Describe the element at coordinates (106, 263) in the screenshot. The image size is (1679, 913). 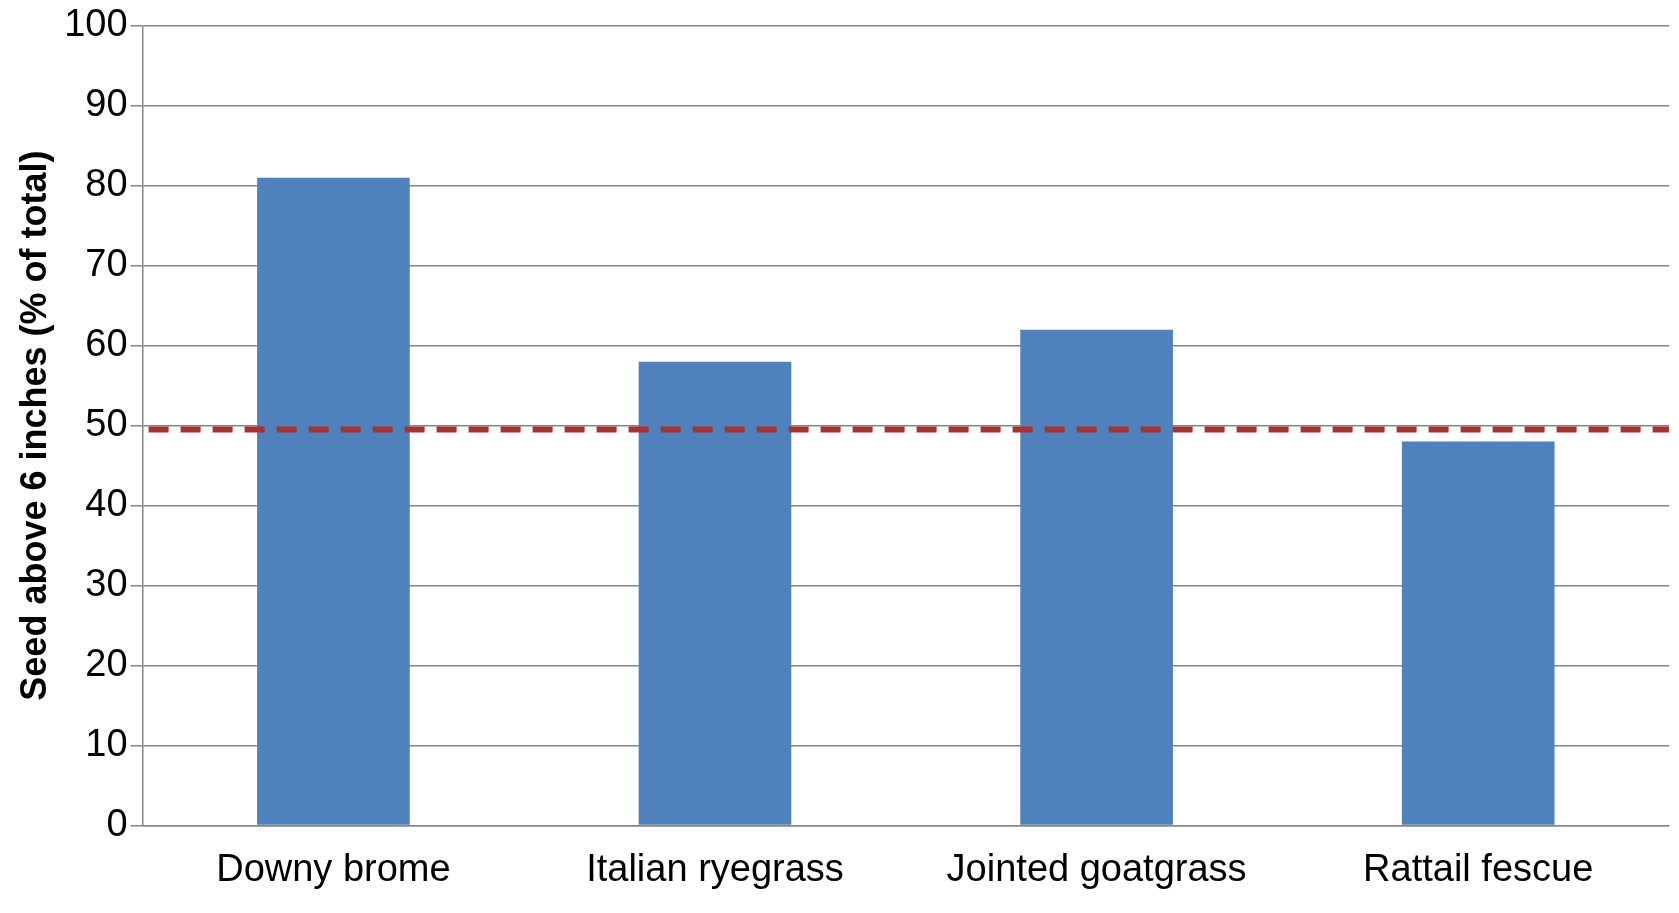
I see `y-tick-label: 70` at that location.